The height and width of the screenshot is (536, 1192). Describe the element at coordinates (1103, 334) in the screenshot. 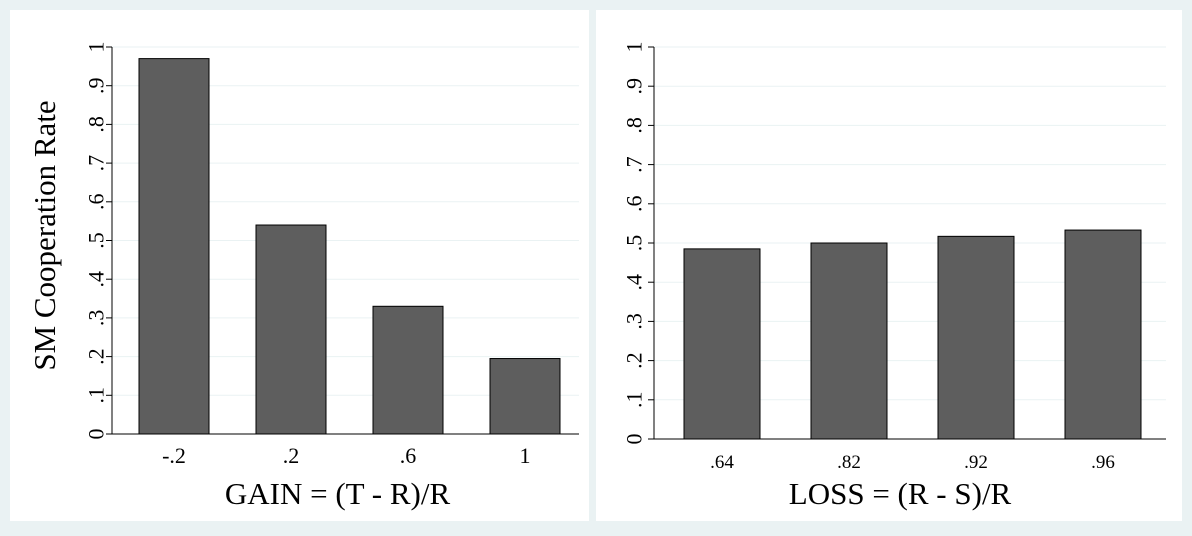

I see `bar-.96` at that location.